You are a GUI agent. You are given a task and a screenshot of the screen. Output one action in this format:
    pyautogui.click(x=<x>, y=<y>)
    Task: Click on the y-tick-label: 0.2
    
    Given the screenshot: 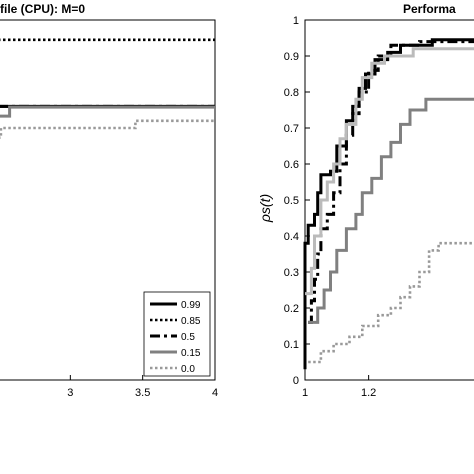 What is the action you would take?
    pyautogui.click(x=291, y=309)
    